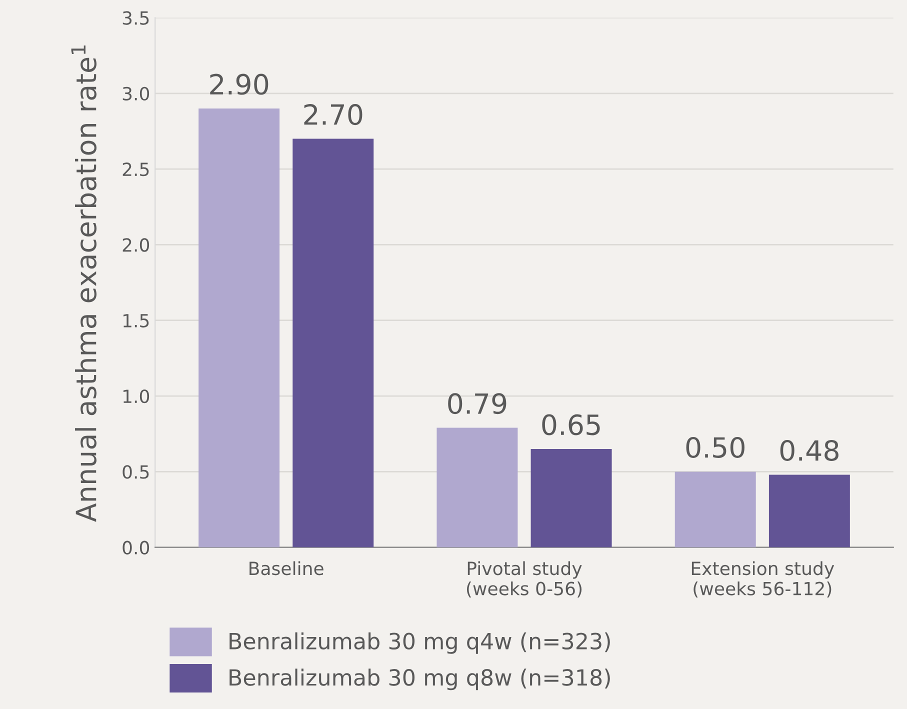 Image resolution: width=907 pixels, height=709 pixels. I want to click on y-tick-label: 3.5, so click(135, 18).